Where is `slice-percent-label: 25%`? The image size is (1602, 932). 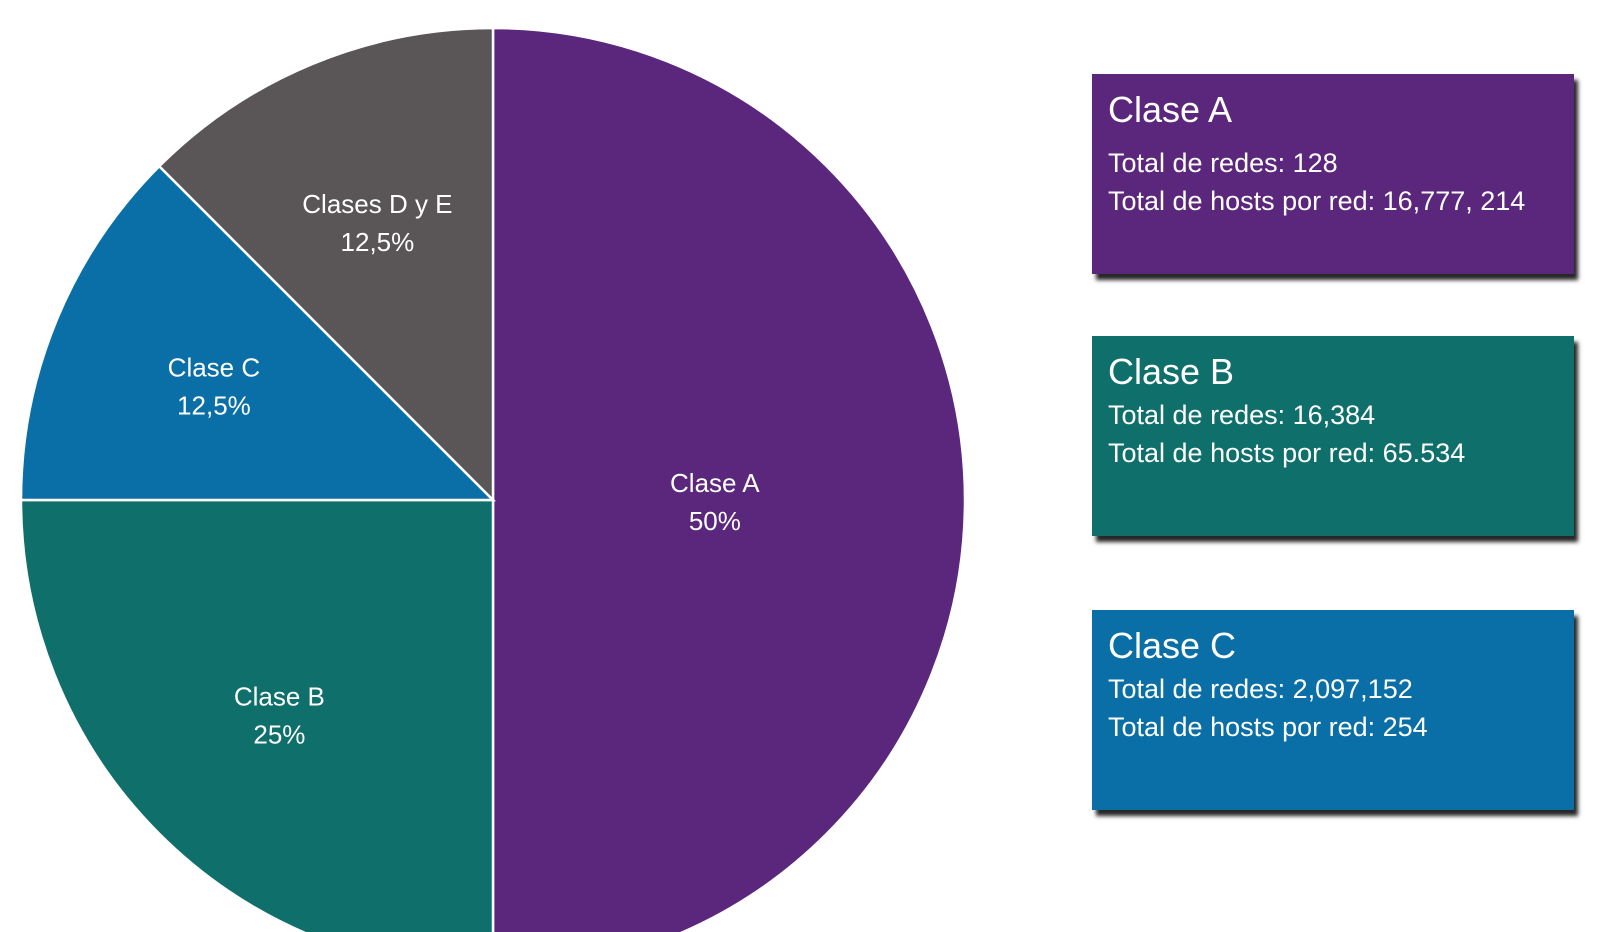 slice-percent-label: 25% is located at coordinates (279, 735).